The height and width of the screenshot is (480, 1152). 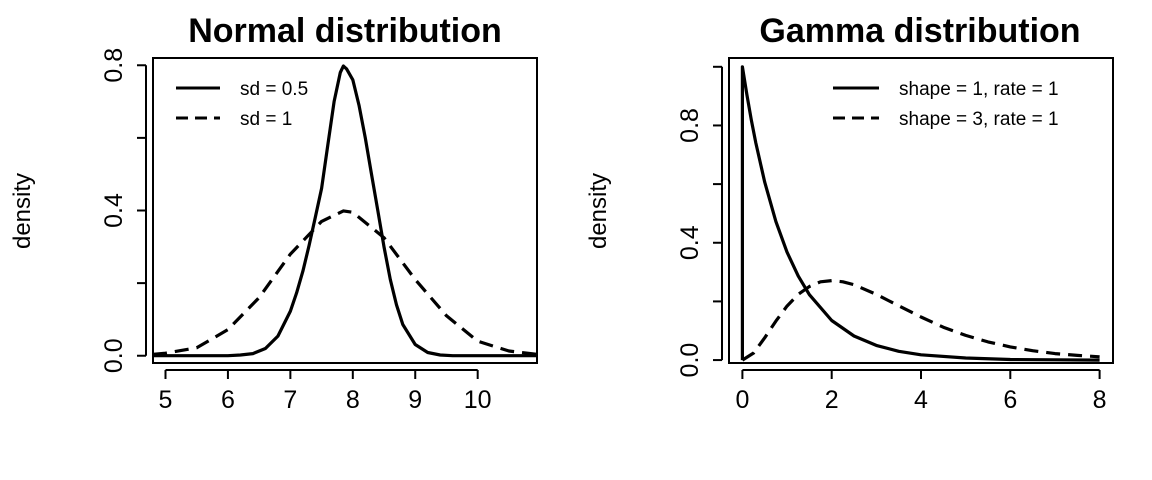 What do you see at coordinates (266, 119) in the screenshot?
I see `legend-label-sd-1: sd = 1` at bounding box center [266, 119].